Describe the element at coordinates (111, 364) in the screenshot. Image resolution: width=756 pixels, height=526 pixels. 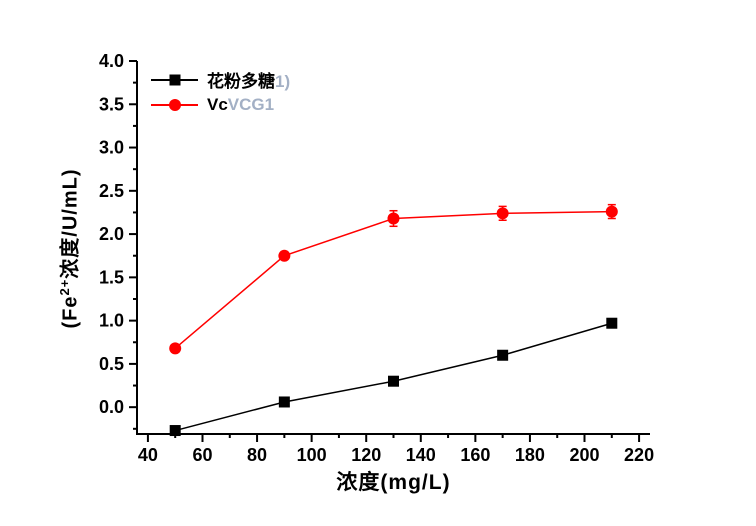
I see `y-tick-label: 0.5` at that location.